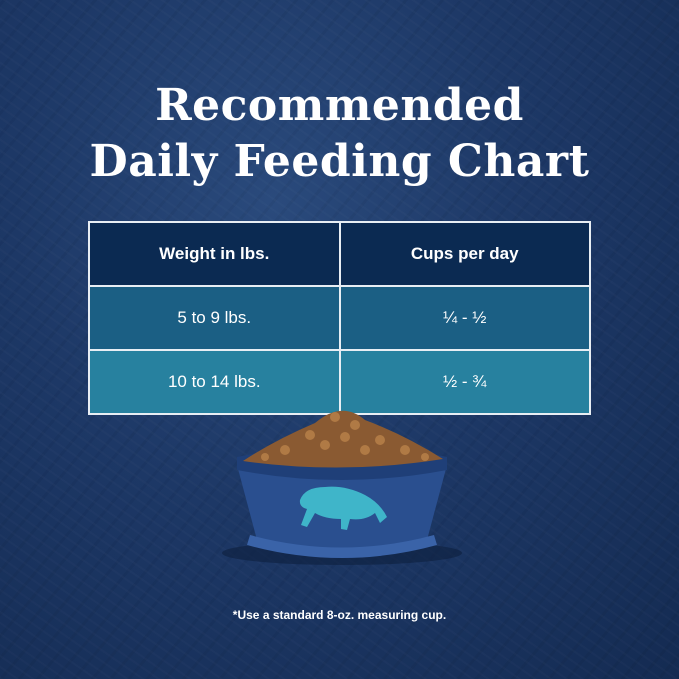 The width and height of the screenshot is (679, 679). I want to click on table-row: 10 to 14 lbs. ½ - ¾, so click(339, 382).